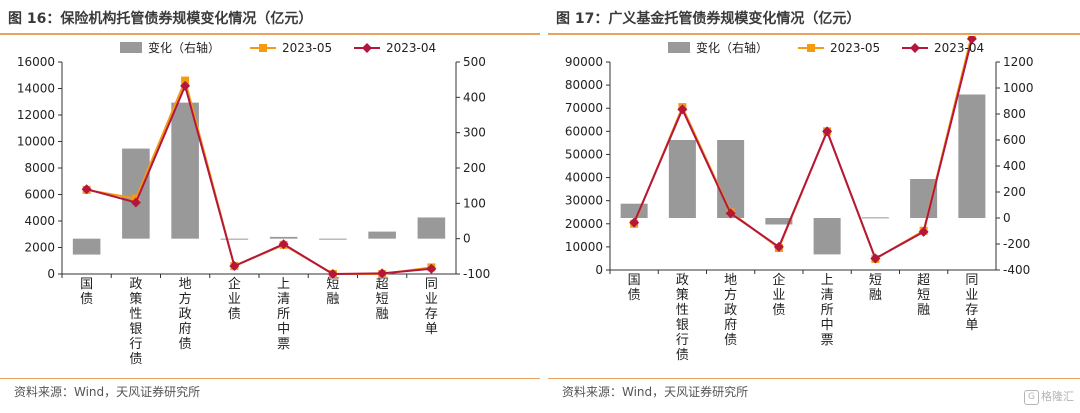 This screenshot has width=1080, height=413. I want to click on x-category-label: 地方政府债, so click(730, 310).